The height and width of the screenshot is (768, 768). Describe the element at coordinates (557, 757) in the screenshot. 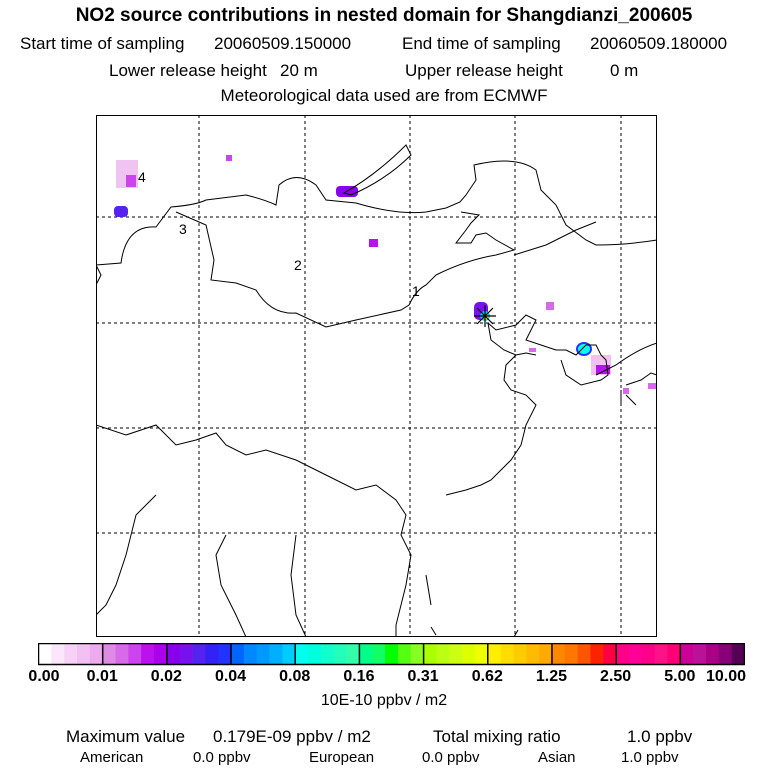

I see `asian-label: Asian` at that location.